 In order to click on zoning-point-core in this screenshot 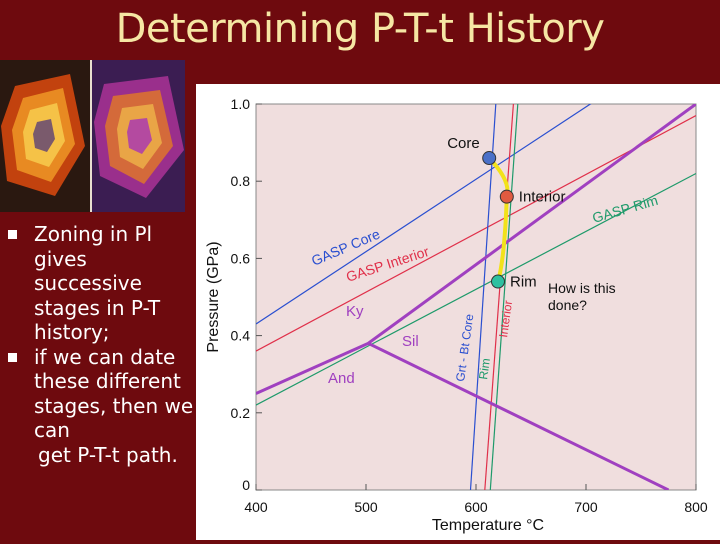, I will do `click(489, 158)`.